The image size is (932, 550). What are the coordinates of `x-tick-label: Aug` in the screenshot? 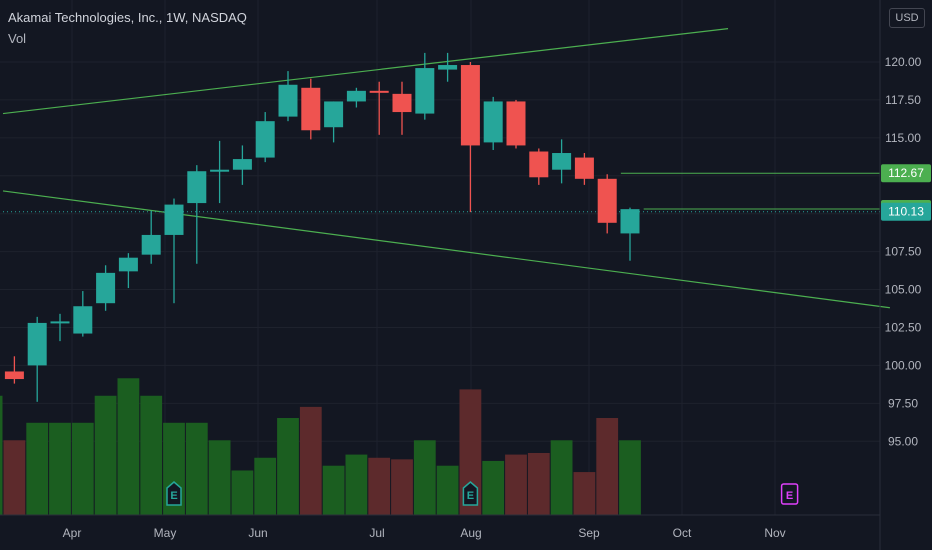 It's located at (470, 533).